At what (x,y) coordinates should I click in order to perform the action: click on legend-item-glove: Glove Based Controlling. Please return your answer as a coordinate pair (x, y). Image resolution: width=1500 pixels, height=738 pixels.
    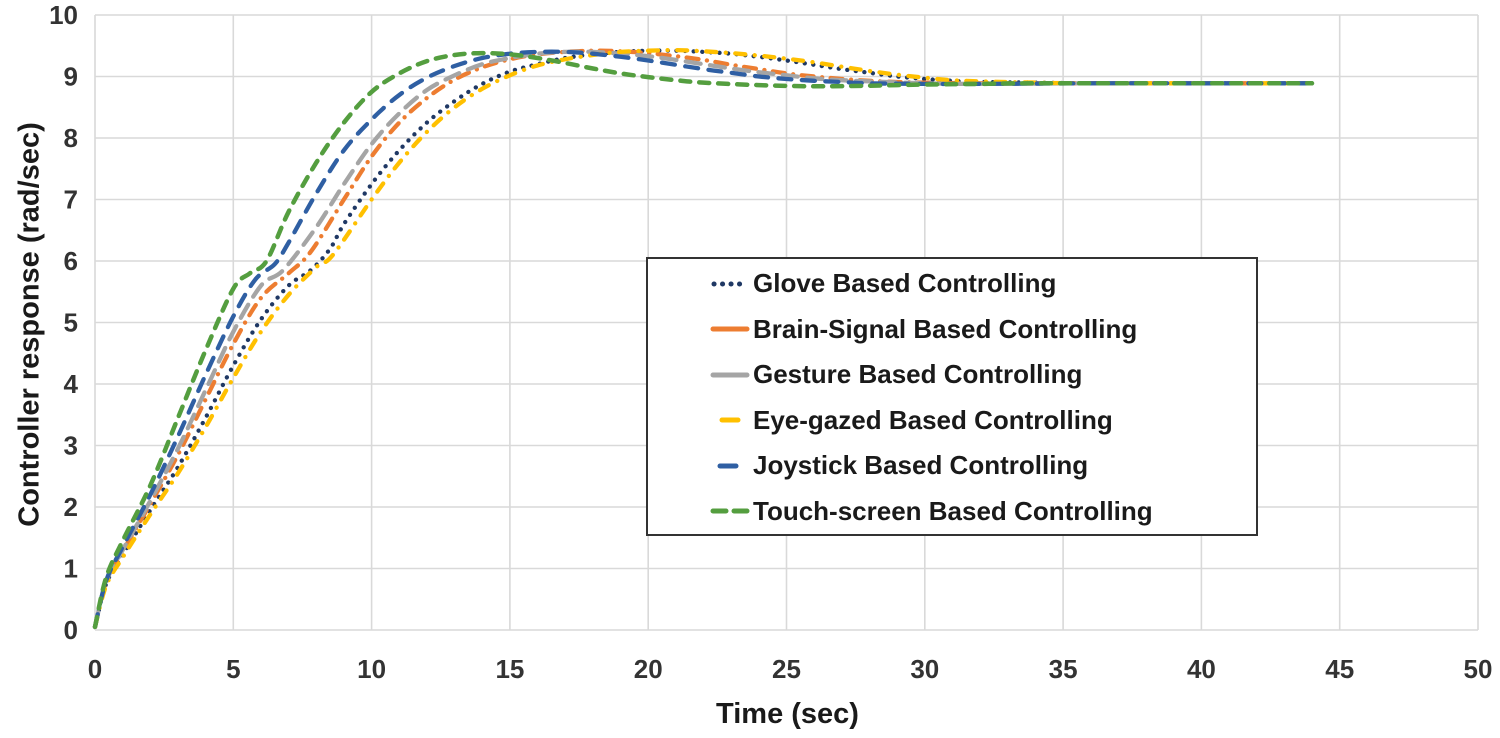
    Looking at the image, I should click on (952, 284).